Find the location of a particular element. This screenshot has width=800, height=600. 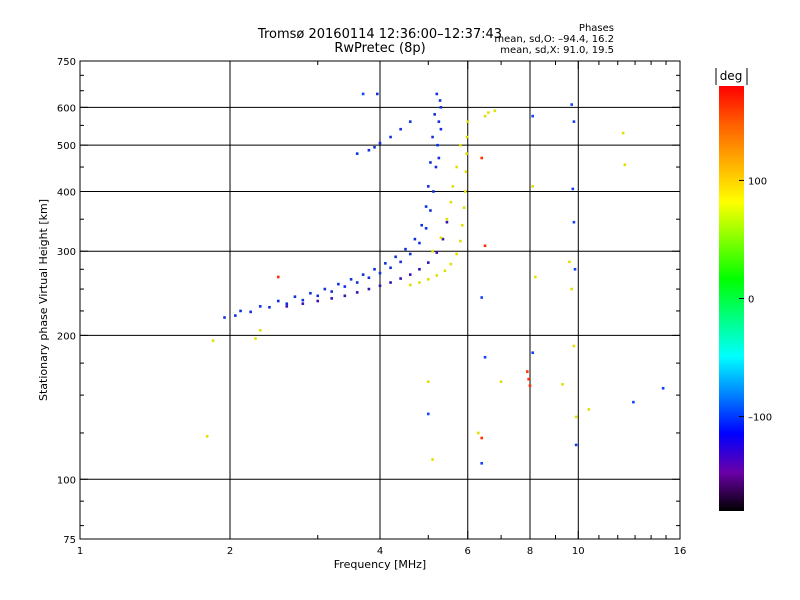

y-tick-label: 100 is located at coordinates (66, 480).